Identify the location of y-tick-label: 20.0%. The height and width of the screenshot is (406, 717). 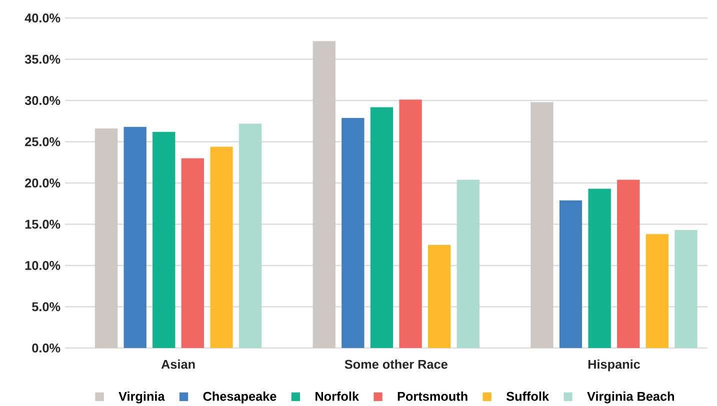
(42, 183).